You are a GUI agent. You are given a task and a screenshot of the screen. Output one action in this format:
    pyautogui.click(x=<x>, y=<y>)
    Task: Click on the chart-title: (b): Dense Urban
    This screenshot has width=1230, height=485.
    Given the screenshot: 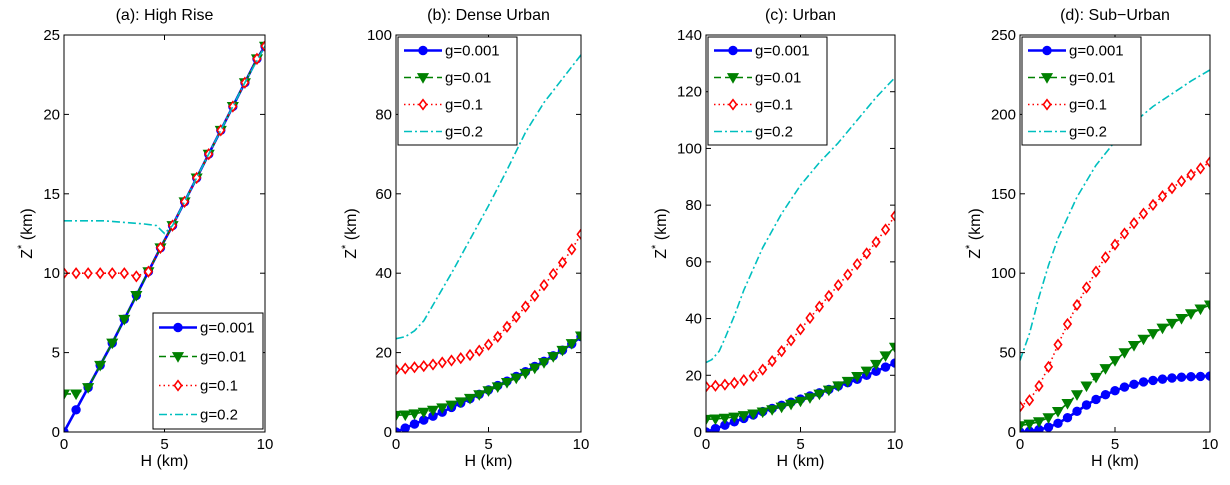 What is the action you would take?
    pyautogui.click(x=488, y=15)
    